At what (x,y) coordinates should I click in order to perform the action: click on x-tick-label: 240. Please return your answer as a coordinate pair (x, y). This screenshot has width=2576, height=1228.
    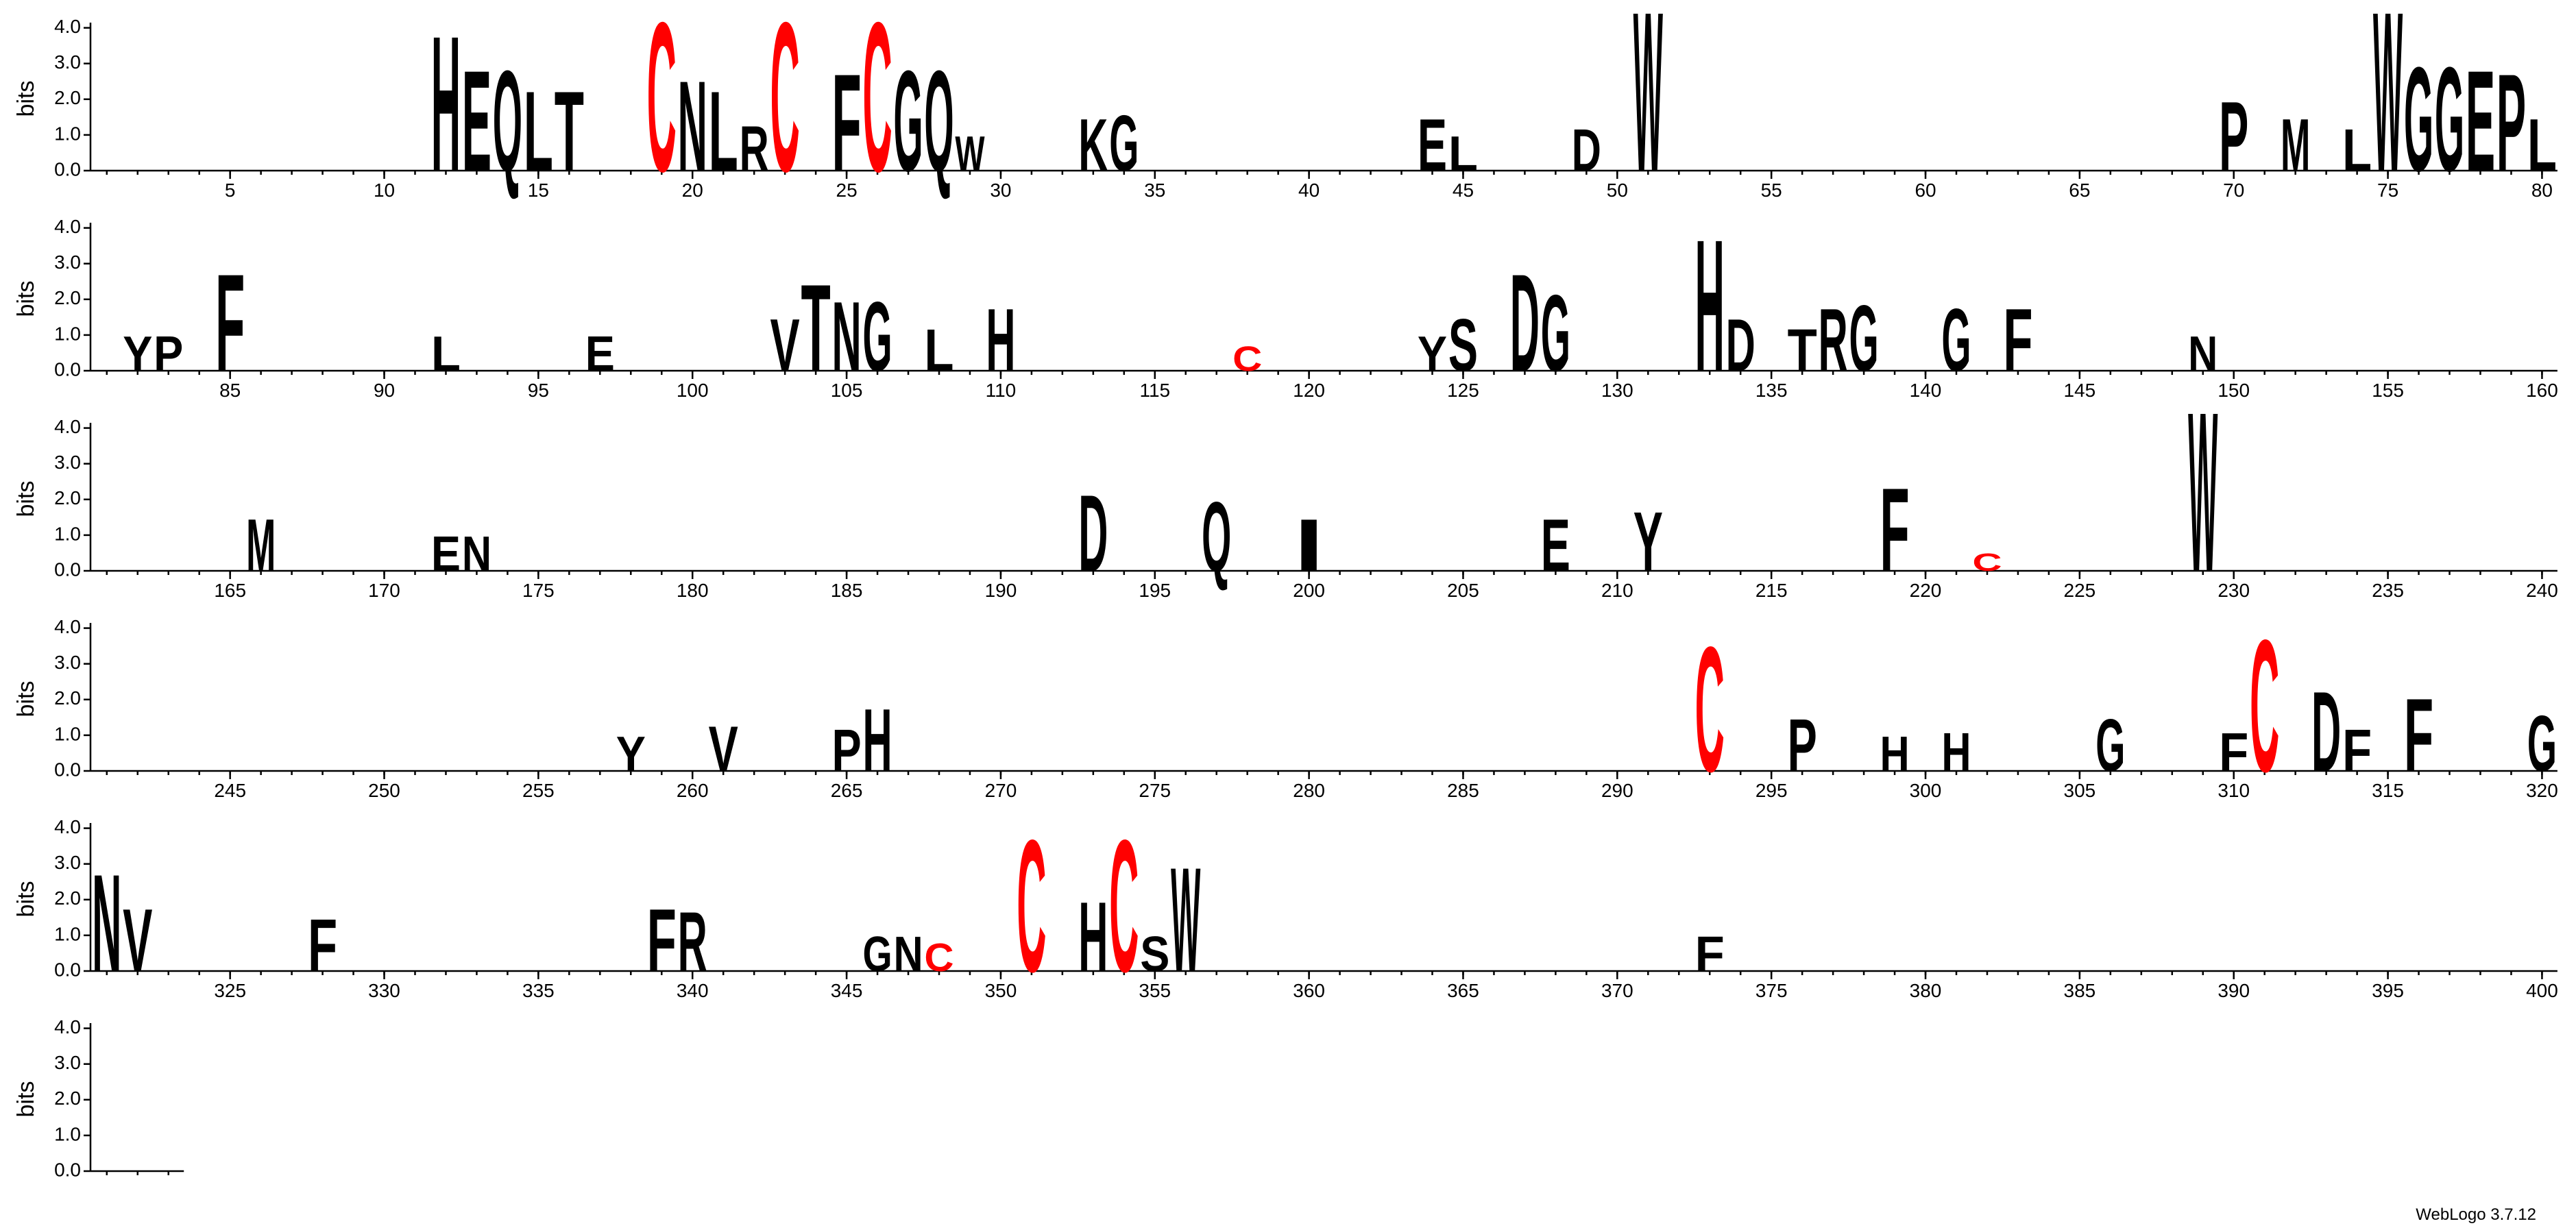
    Looking at the image, I should click on (2542, 590).